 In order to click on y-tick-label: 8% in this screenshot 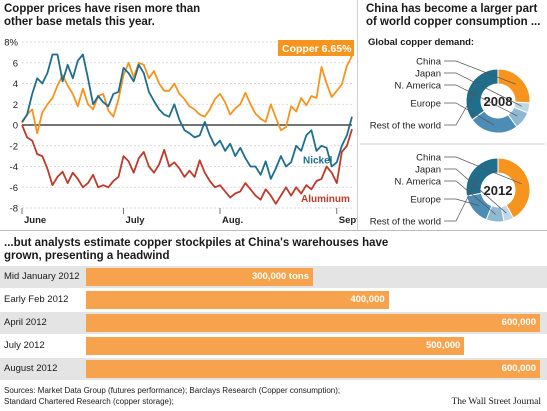, I will do `click(11, 43)`.